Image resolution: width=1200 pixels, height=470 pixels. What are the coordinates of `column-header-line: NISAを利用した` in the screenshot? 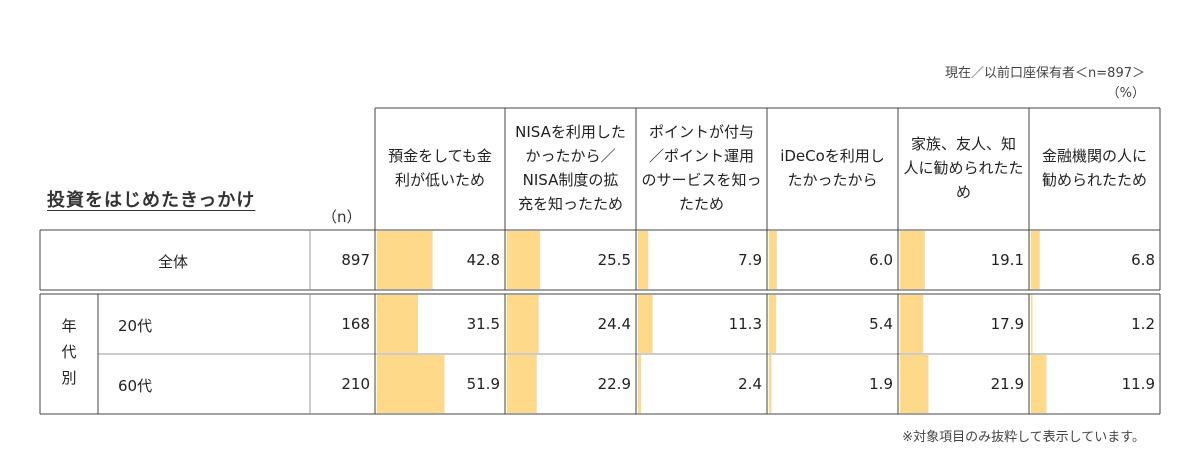 It's located at (570, 132).